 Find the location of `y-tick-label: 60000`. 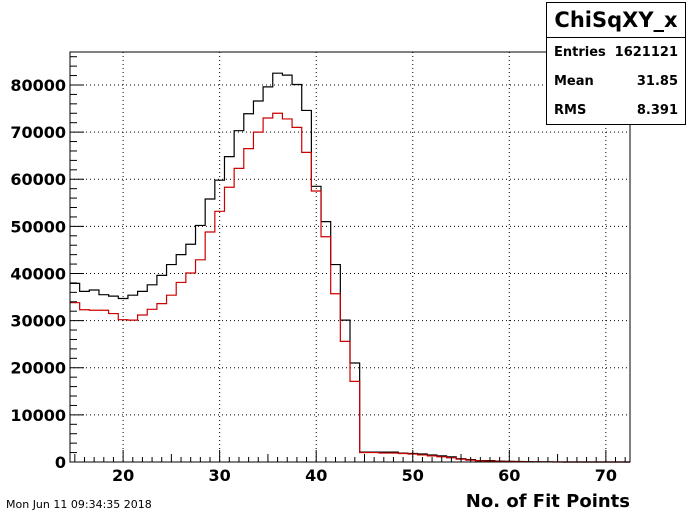

y-tick-label: 60000 is located at coordinates (38, 179).